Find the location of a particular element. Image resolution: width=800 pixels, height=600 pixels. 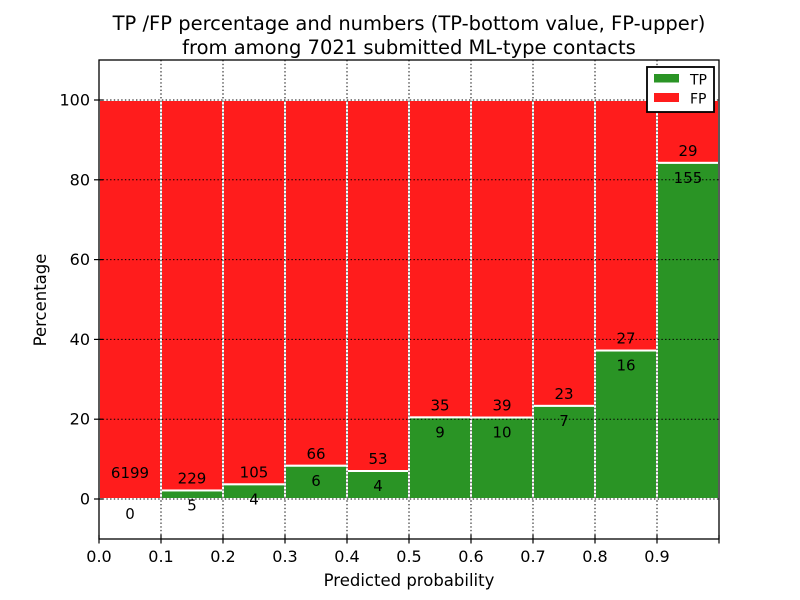

tp-count-label: 155 is located at coordinates (688, 178).